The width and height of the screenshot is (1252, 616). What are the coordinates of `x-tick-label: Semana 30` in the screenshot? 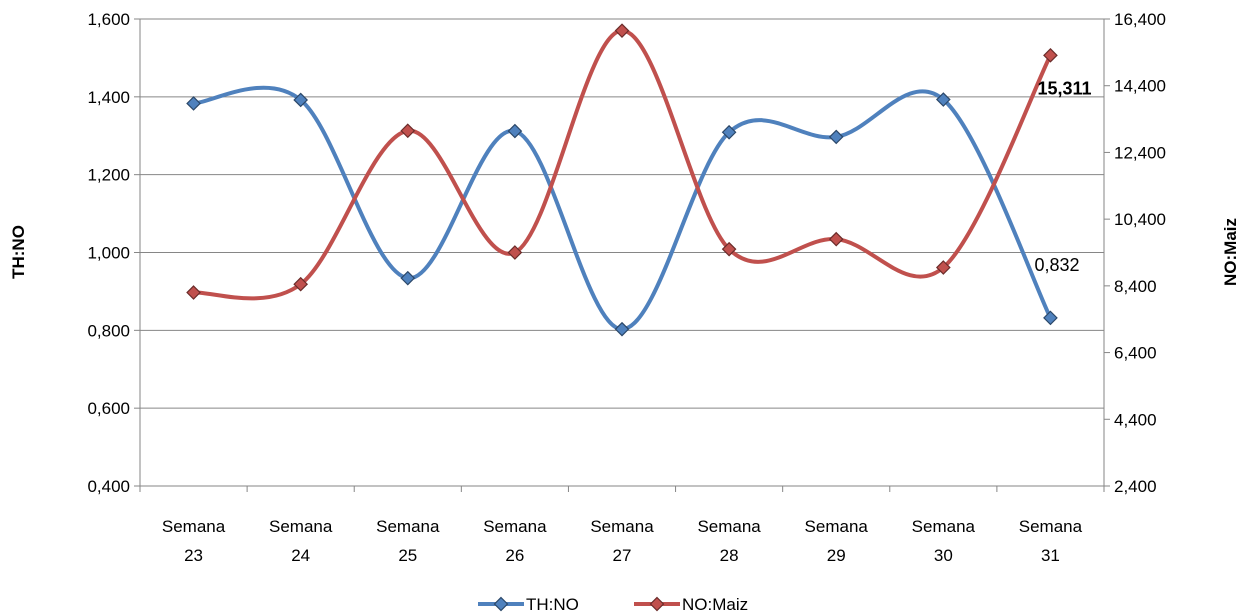 It's located at (944, 541).